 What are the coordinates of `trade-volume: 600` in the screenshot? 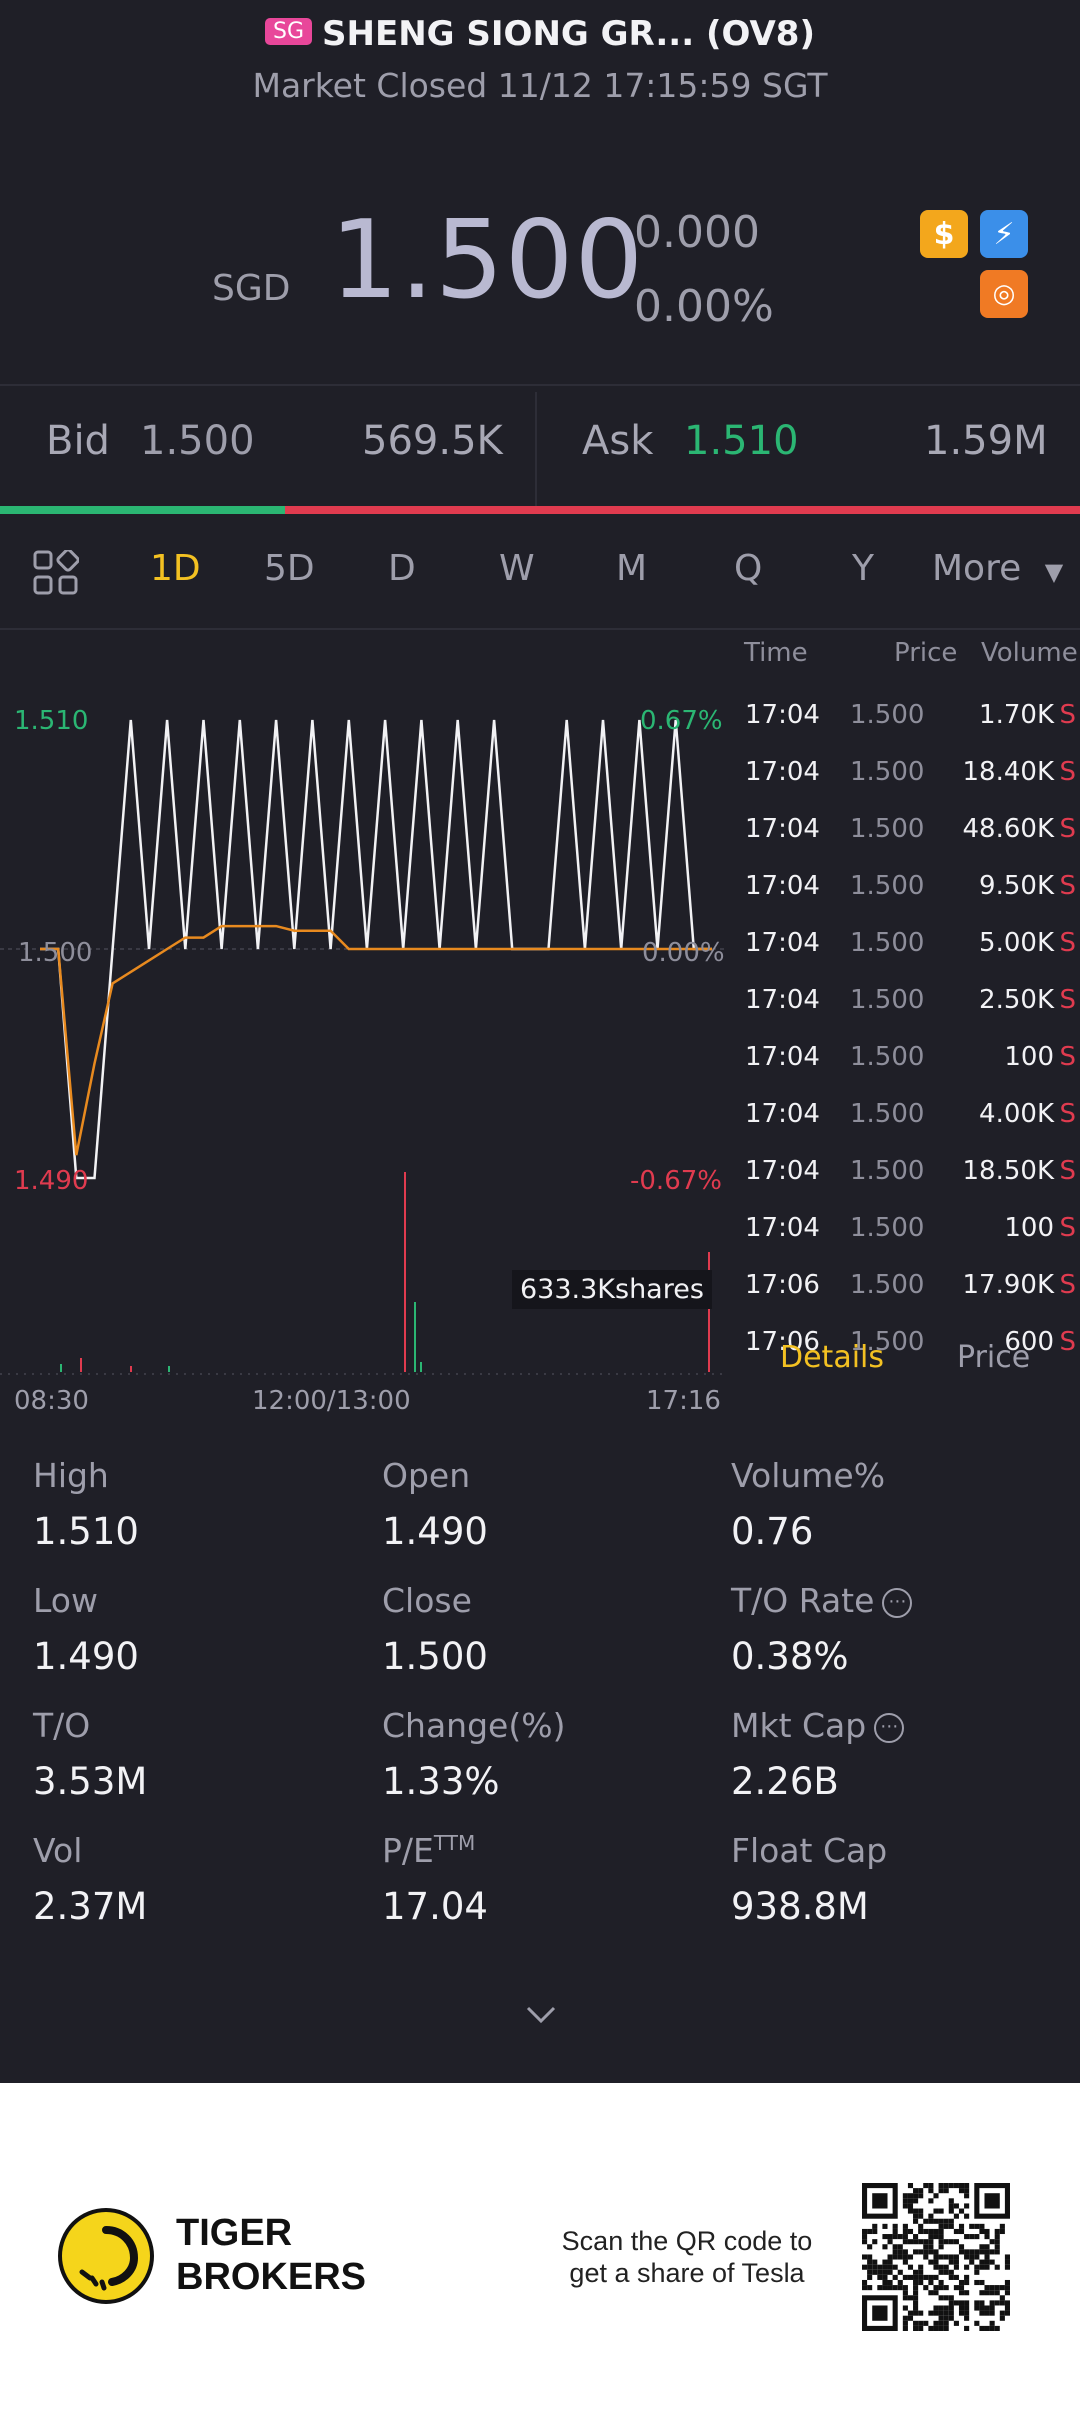 It's located at (1029, 1342).